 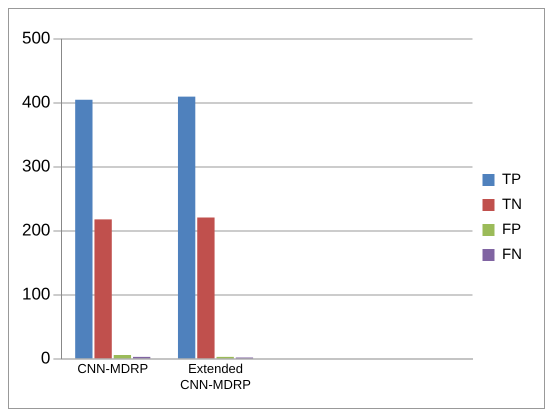 What do you see at coordinates (512, 205) in the screenshot?
I see `legend-label: TN` at bounding box center [512, 205].